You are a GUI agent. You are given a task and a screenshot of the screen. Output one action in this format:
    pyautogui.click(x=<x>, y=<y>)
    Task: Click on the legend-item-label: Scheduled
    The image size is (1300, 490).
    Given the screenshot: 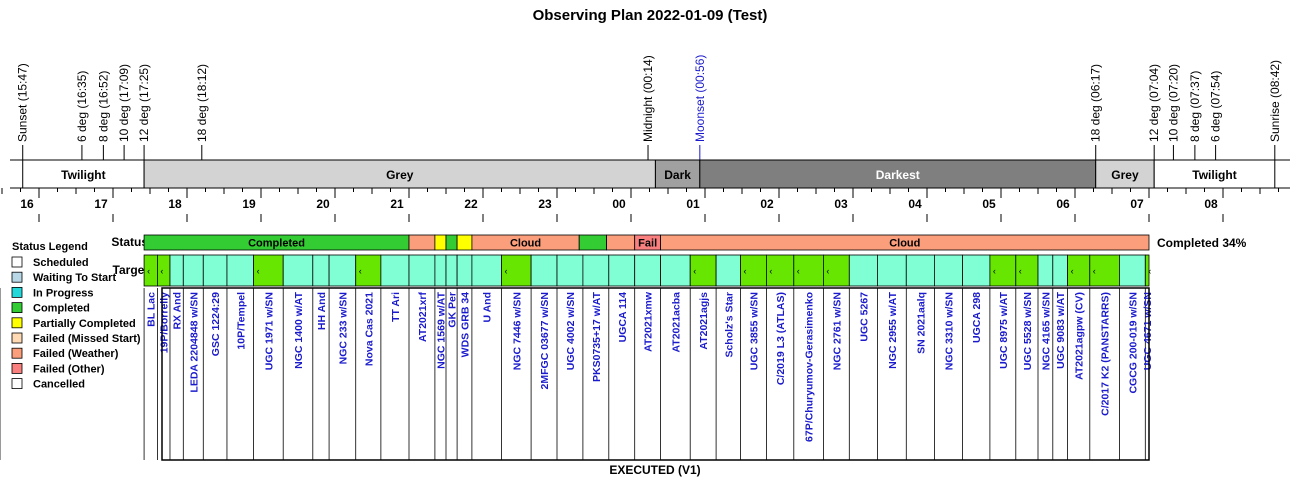 What is the action you would take?
    pyautogui.click(x=61, y=263)
    